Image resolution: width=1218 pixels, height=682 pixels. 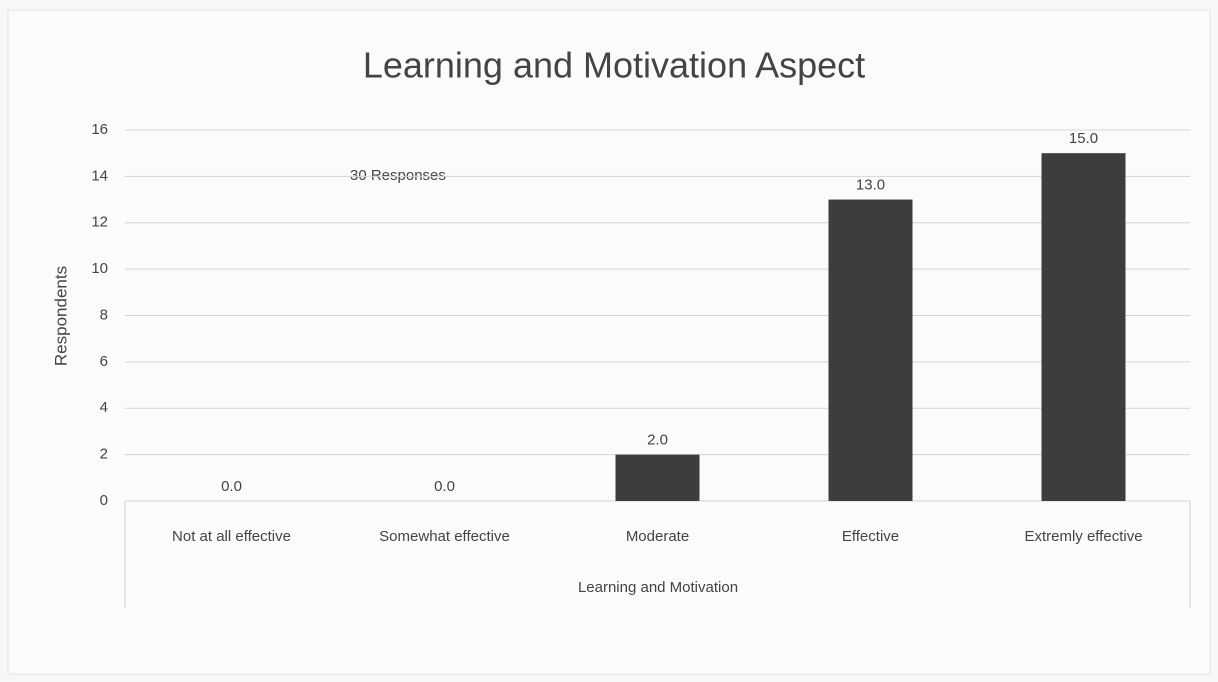 What do you see at coordinates (104, 454) in the screenshot?
I see `y-tick-label: 2` at bounding box center [104, 454].